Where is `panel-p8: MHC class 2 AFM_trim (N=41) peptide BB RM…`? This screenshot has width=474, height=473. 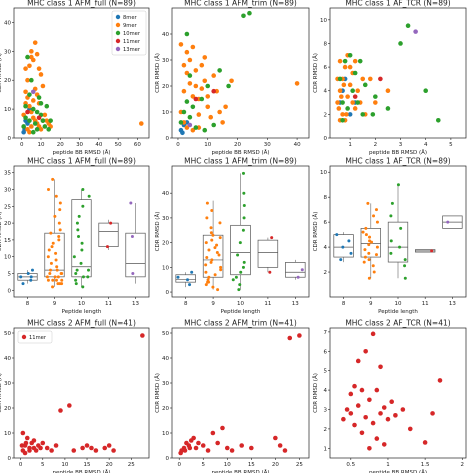
panel-p8: MHC class 2 AFM_trim (N=41) peptide BB RM… is located at coordinates (232, 396).